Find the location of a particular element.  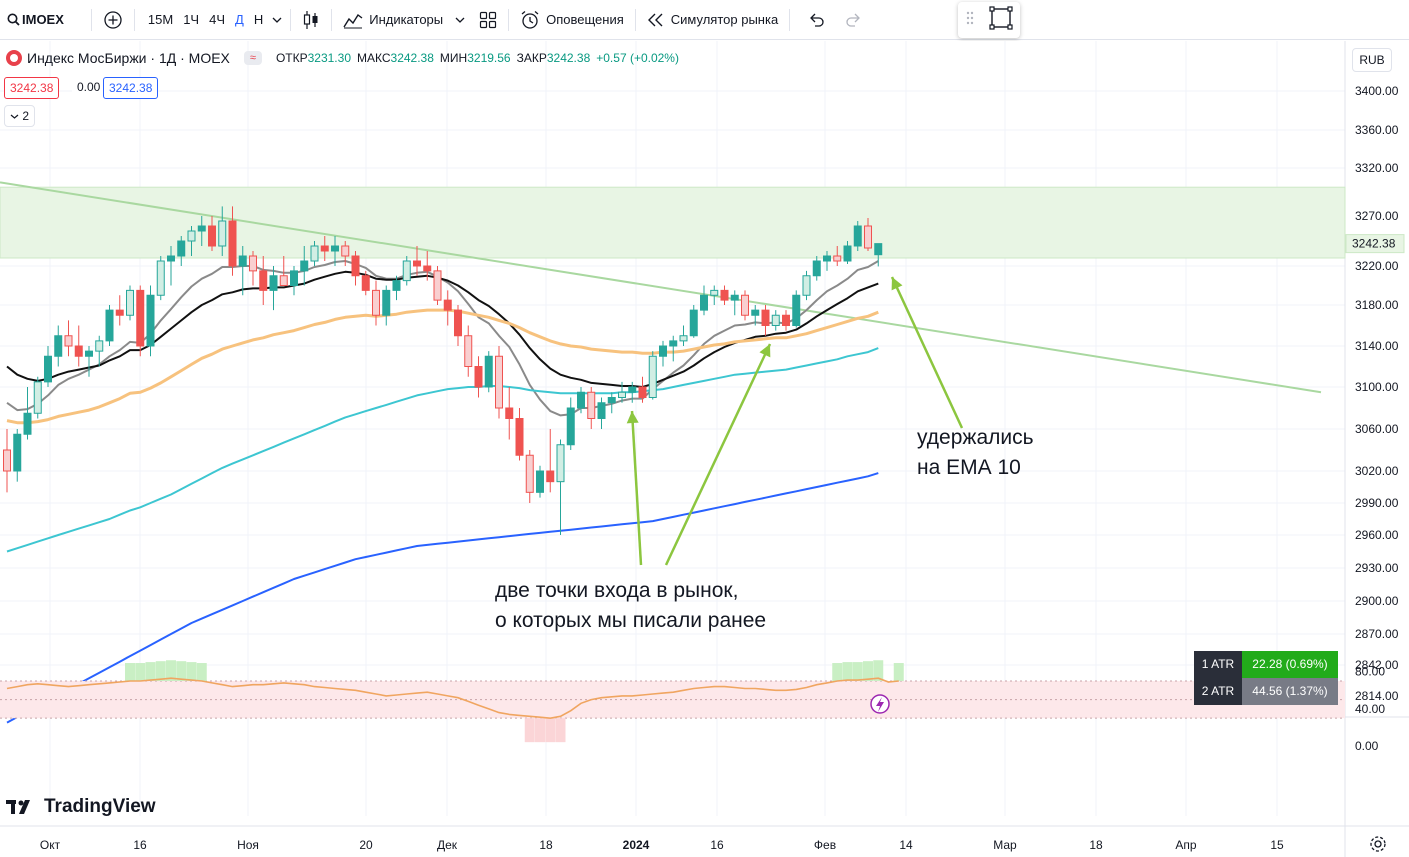

time-axis: Окт 16 Ноя 20 Дек 18 2024 16 Фев 14 Мар 18 Апр 15 is located at coordinates (662, 845).